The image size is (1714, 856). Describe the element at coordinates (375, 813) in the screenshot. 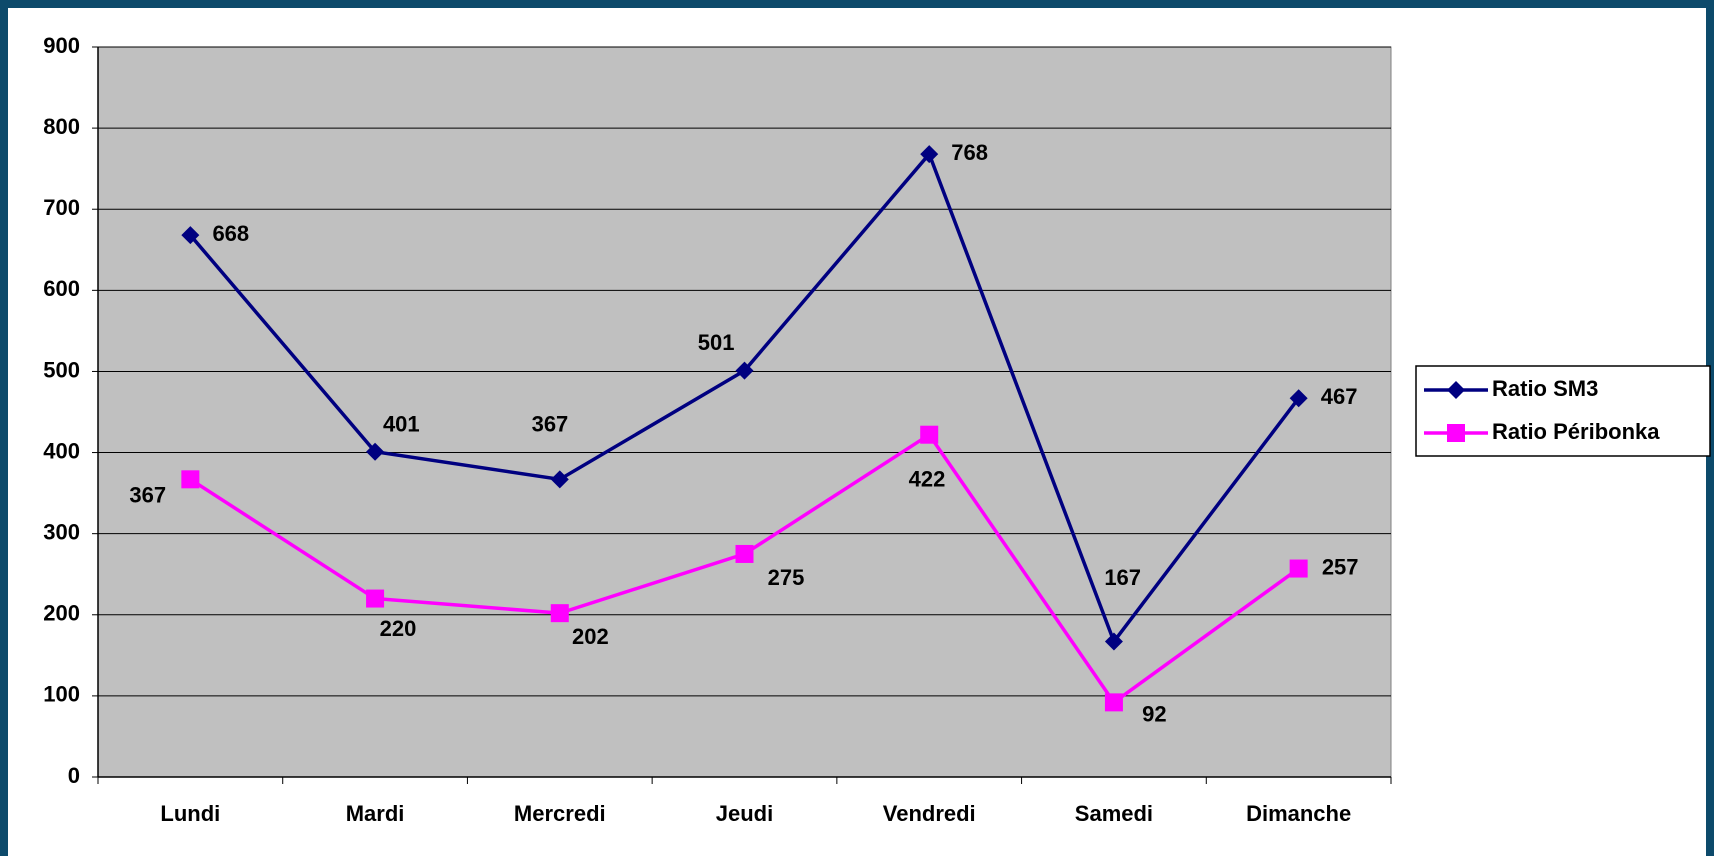

I see `x-tick-label: Mardi` at that location.